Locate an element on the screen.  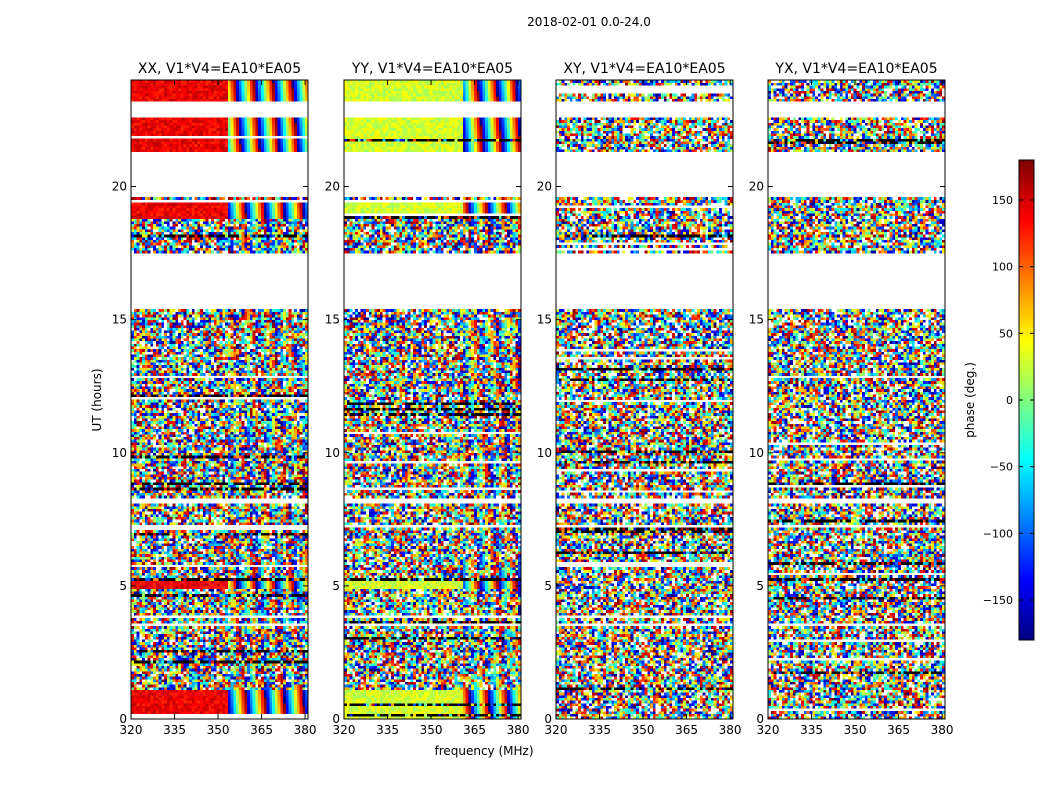
y-tick-label: 5 is located at coordinates (336, 586).